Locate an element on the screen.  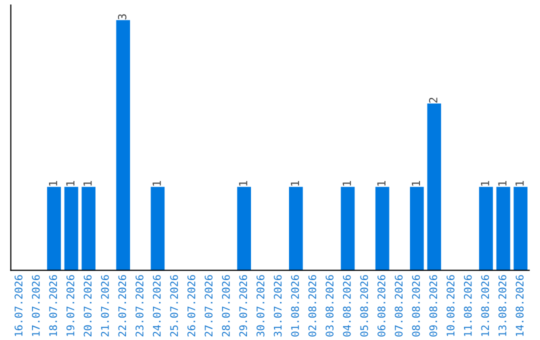
x-tick-label: 25.07.2026 is located at coordinates (174, 305).